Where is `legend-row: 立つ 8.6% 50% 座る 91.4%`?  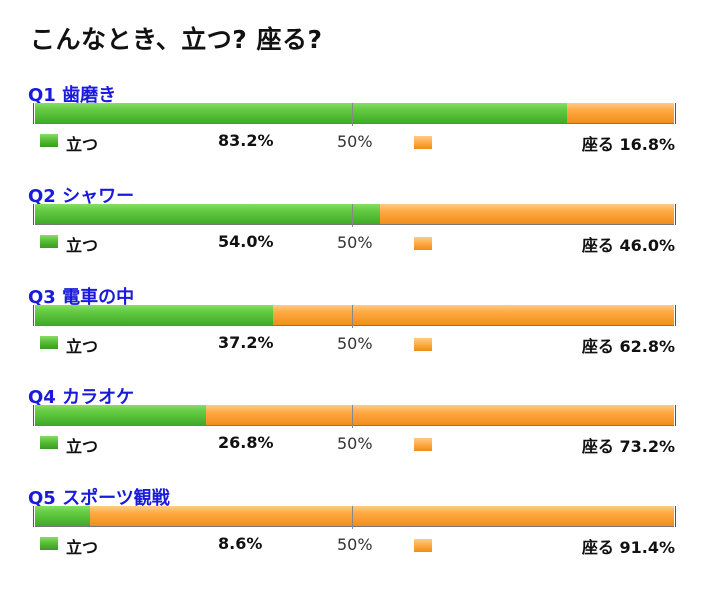 legend-row: 立つ 8.6% 50% 座る 91.4% is located at coordinates (352, 546).